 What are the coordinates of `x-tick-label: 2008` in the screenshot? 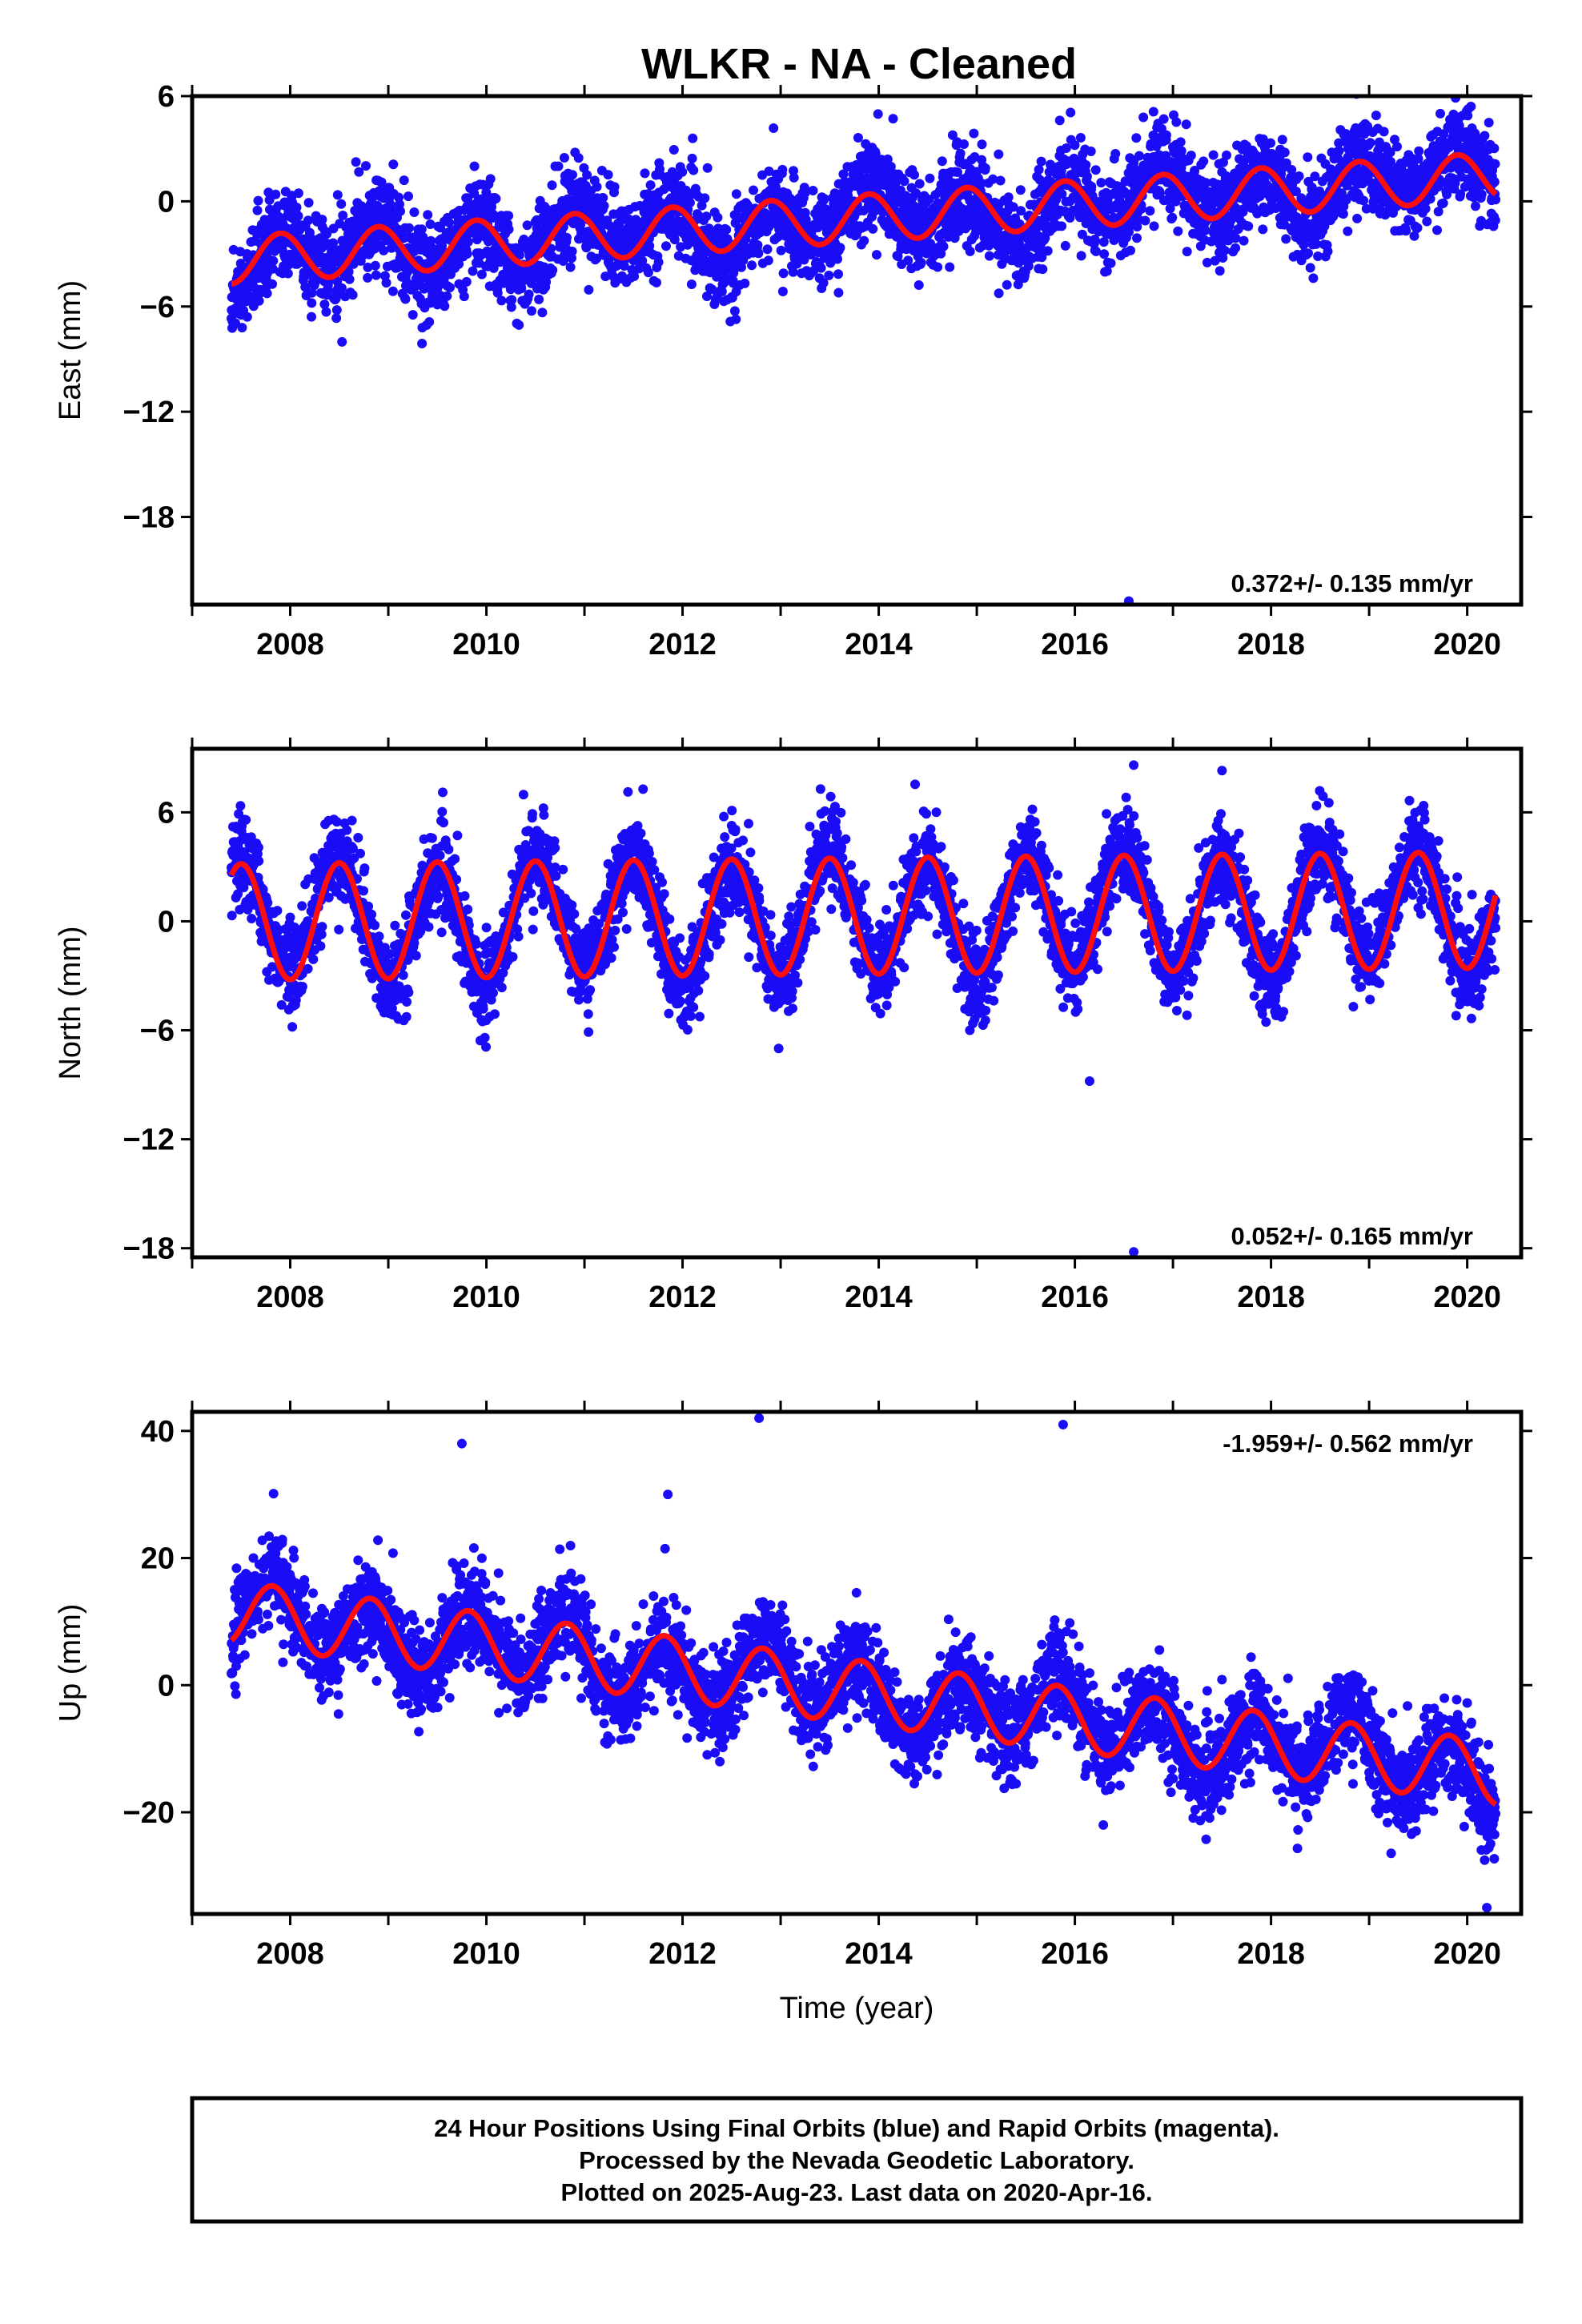 It's located at (290, 644).